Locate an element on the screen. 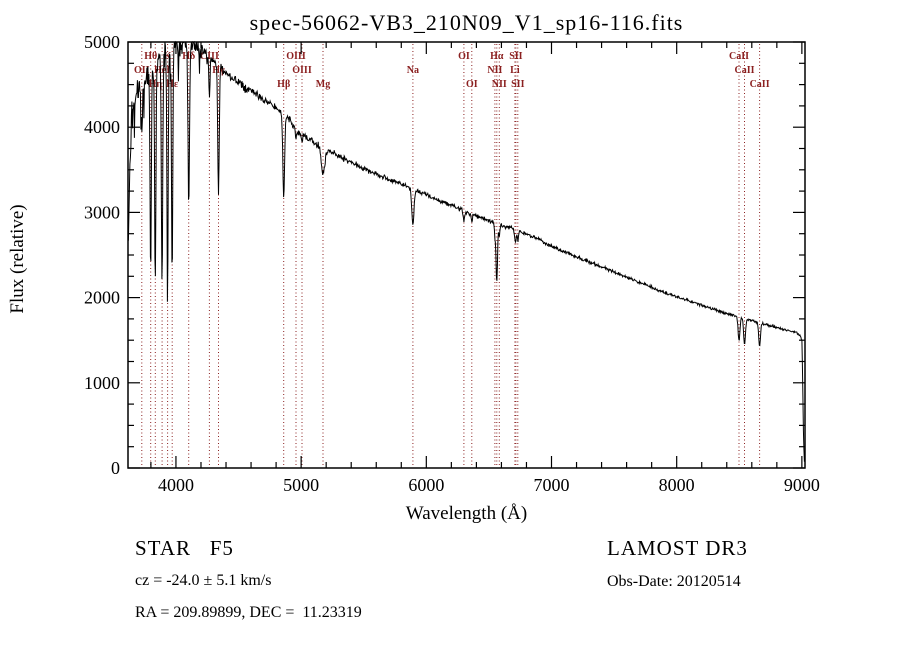 The width and height of the screenshot is (900, 649). y-tick-label: 5000 is located at coordinates (102, 42).